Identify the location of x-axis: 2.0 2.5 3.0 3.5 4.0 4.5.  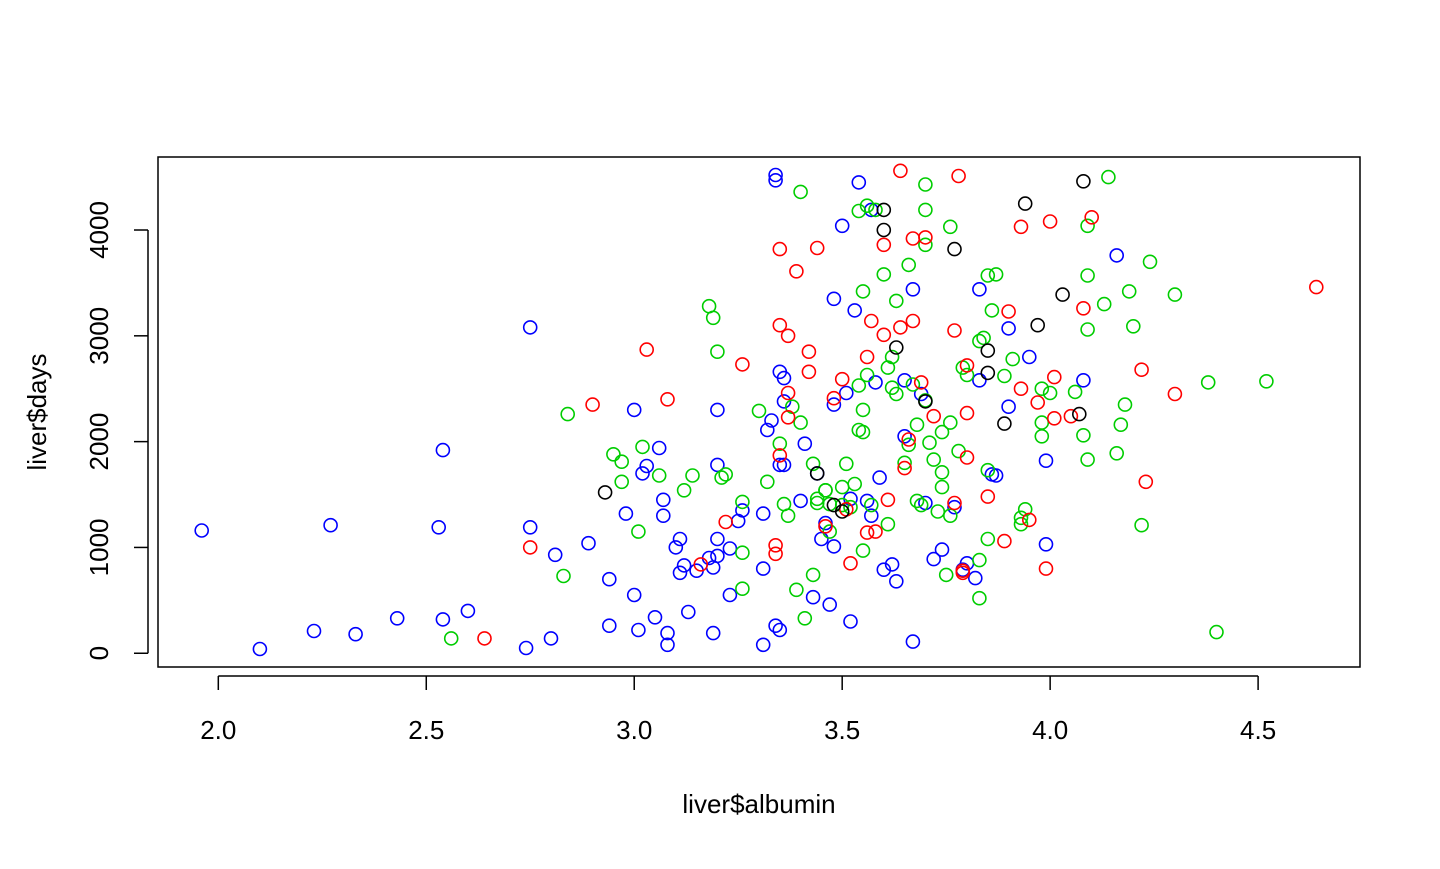
(738, 710).